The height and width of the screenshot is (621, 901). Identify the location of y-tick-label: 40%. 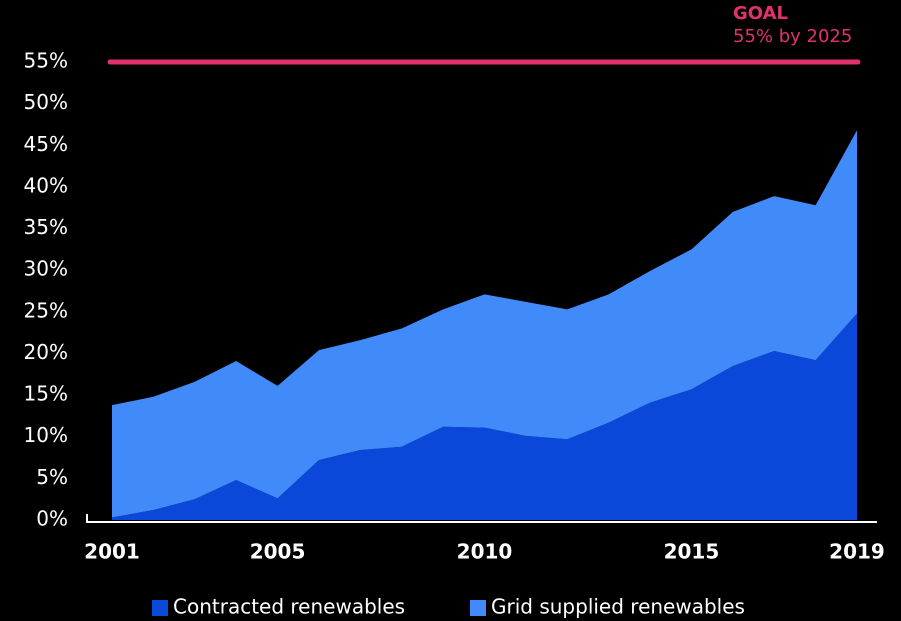
(46, 185).